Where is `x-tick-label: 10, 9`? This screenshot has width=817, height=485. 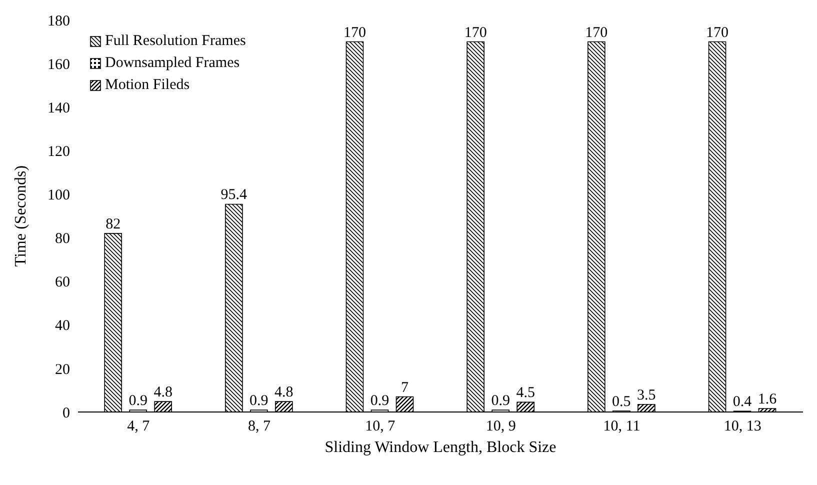
x-tick-label: 10, 9 is located at coordinates (501, 426).